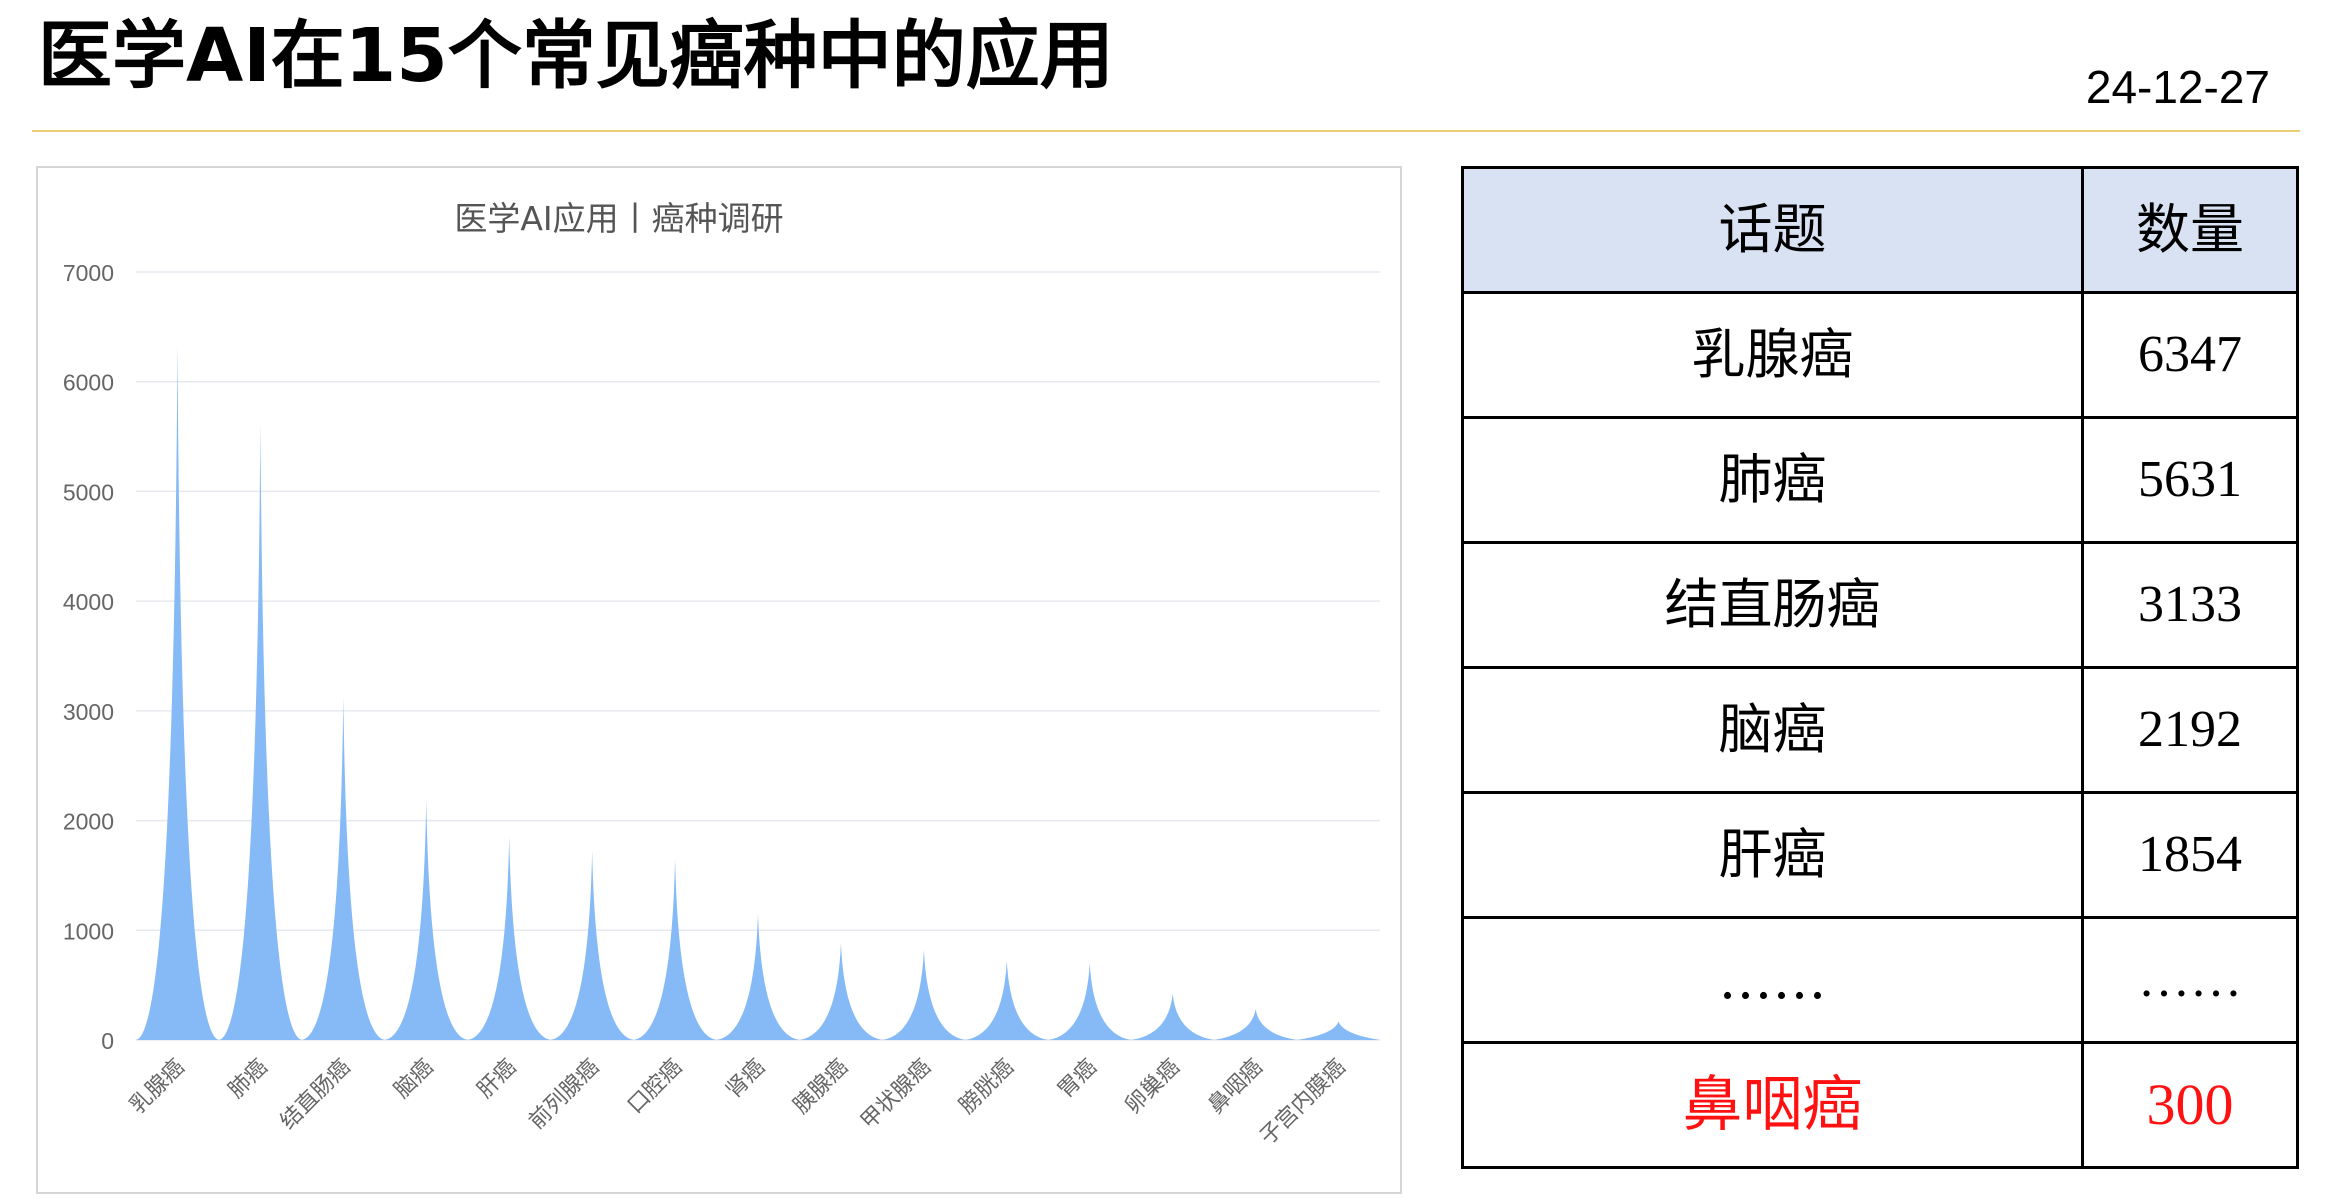 The height and width of the screenshot is (1204, 2326). What do you see at coordinates (88, 712) in the screenshot?
I see `y-tick-label: 3000` at bounding box center [88, 712].